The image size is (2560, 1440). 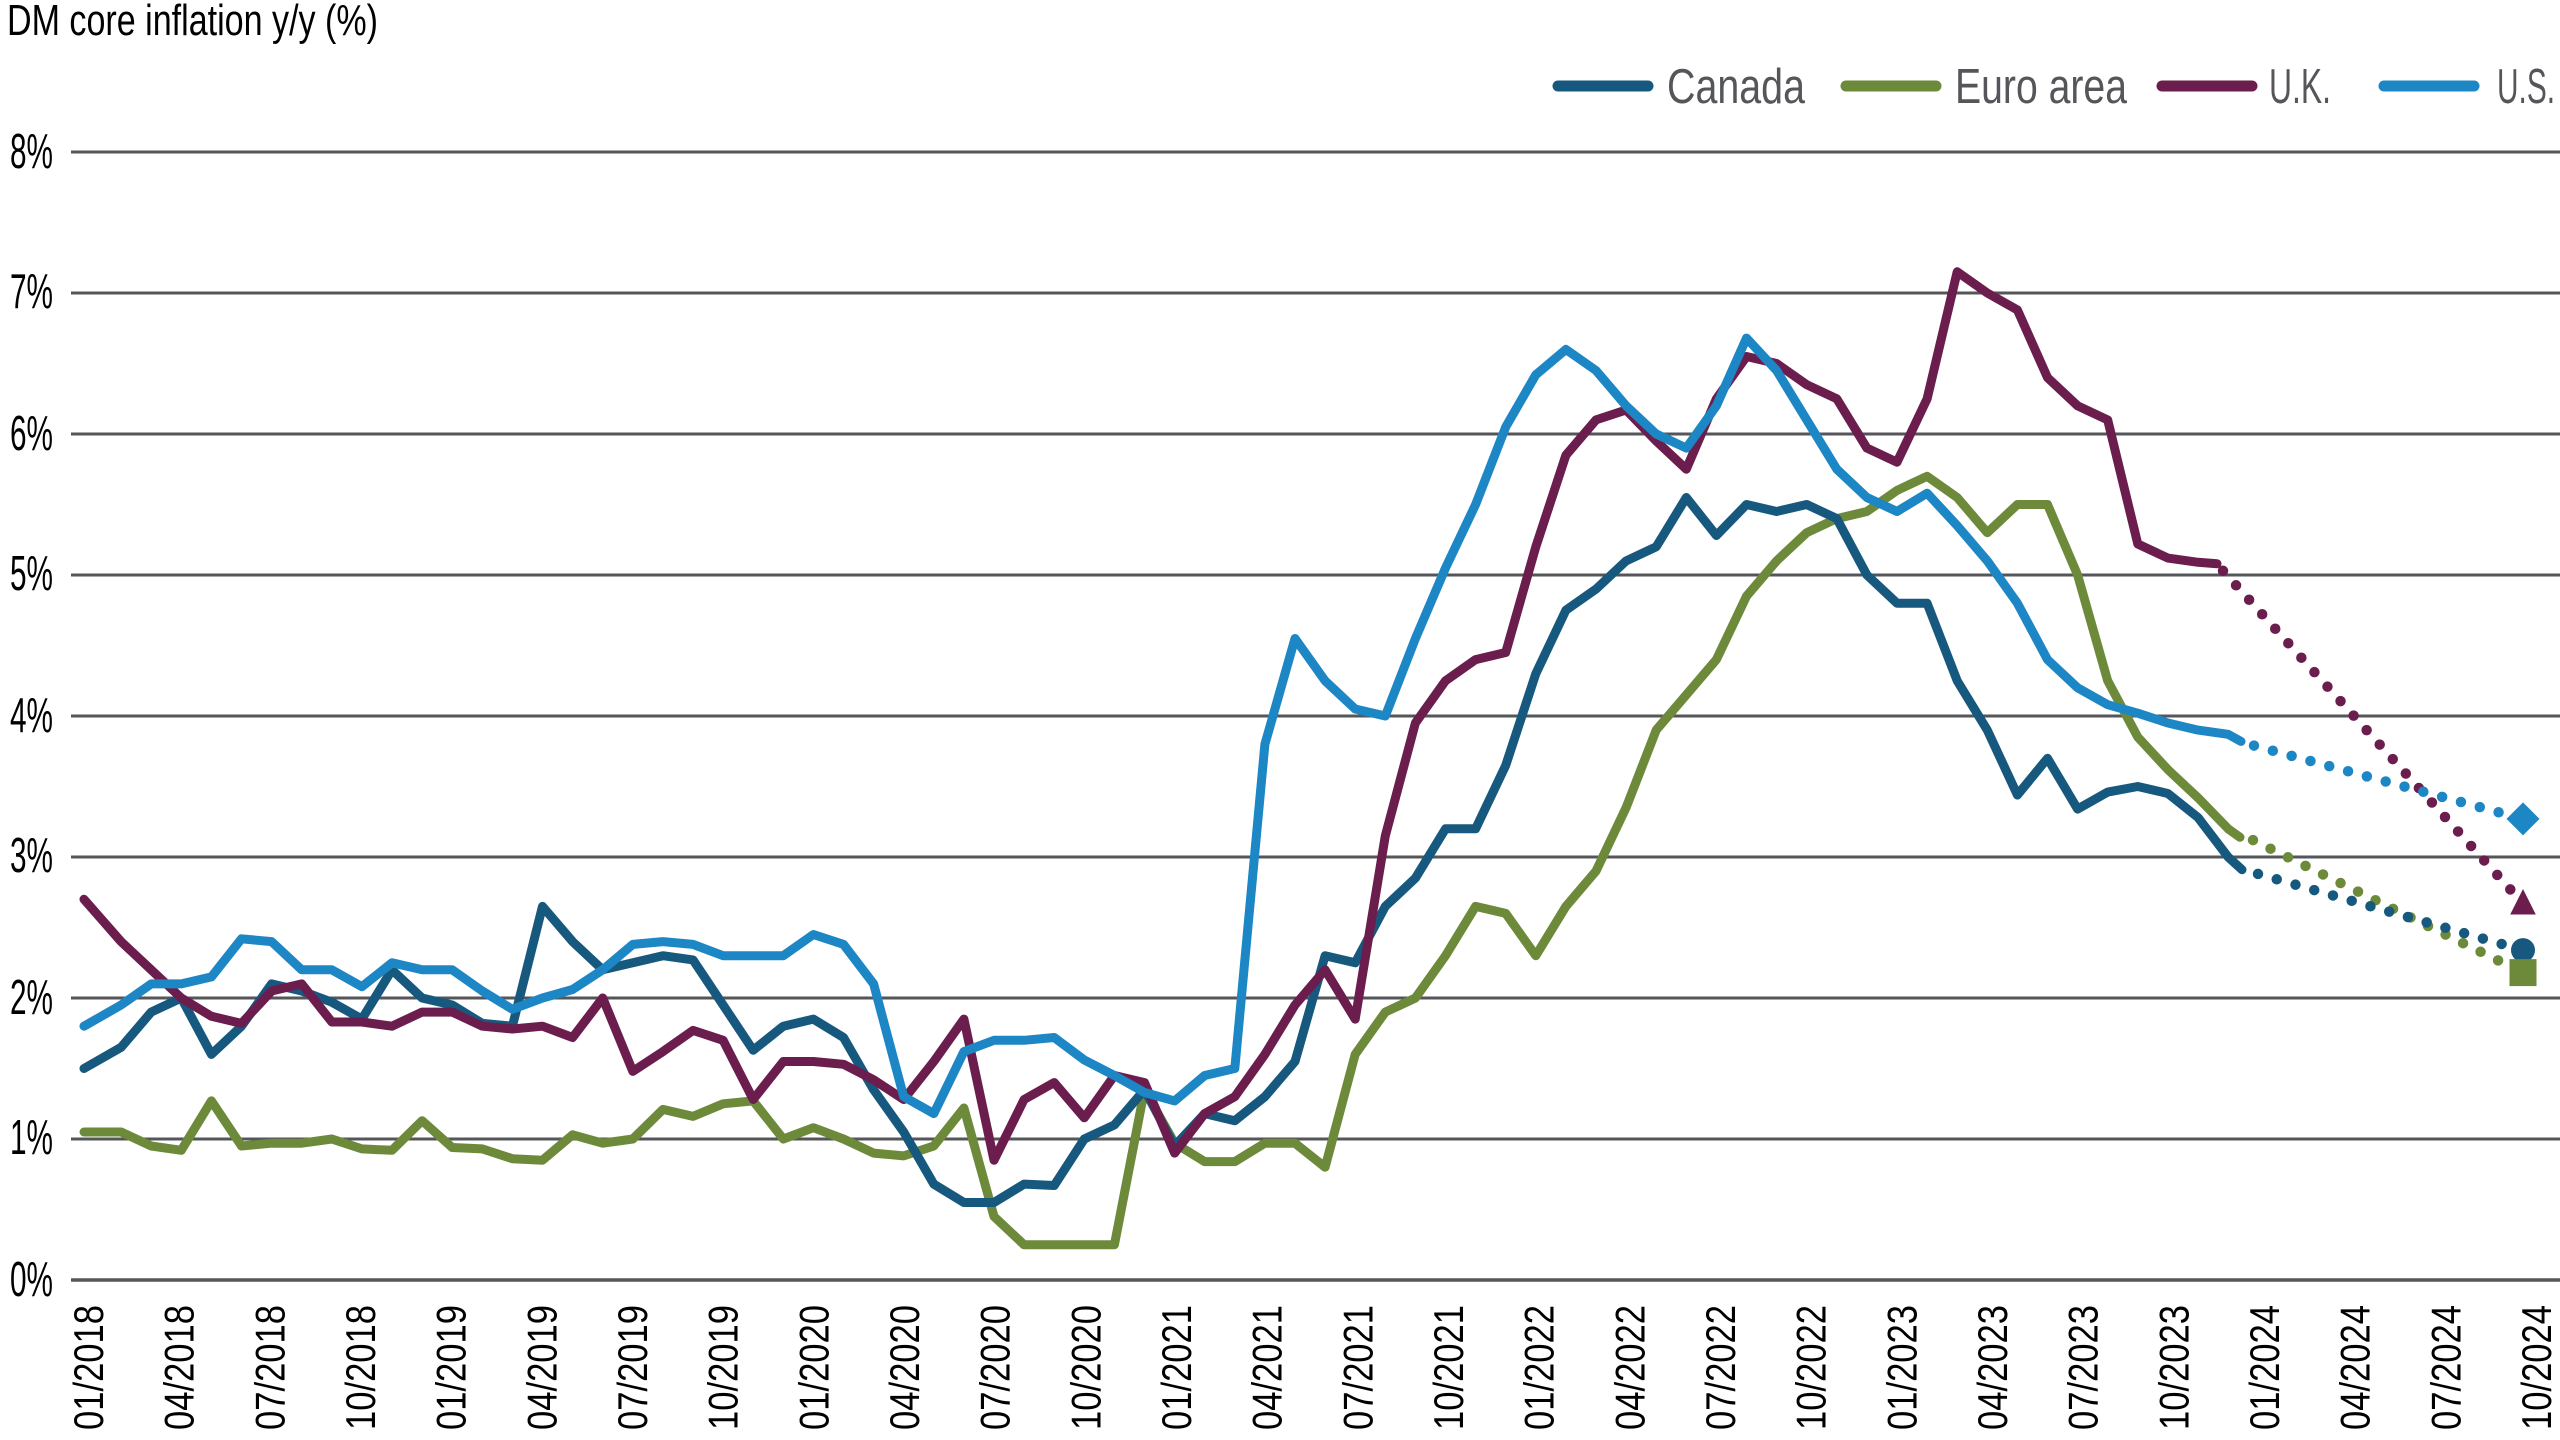 What do you see at coordinates (1448, 1367) in the screenshot?
I see `svg-text: 10/2021` at bounding box center [1448, 1367].